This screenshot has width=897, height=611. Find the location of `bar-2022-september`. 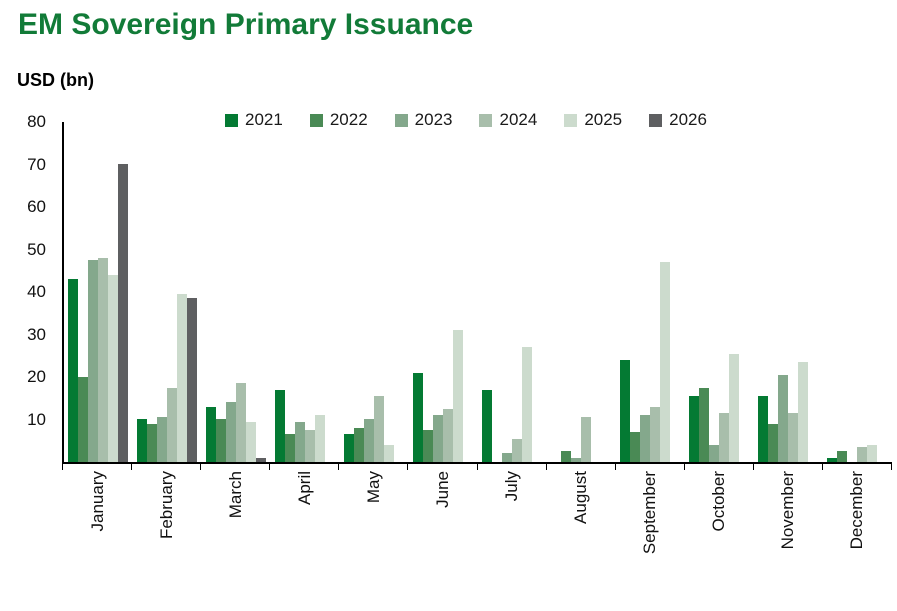

bar-2022-september is located at coordinates (634, 447).